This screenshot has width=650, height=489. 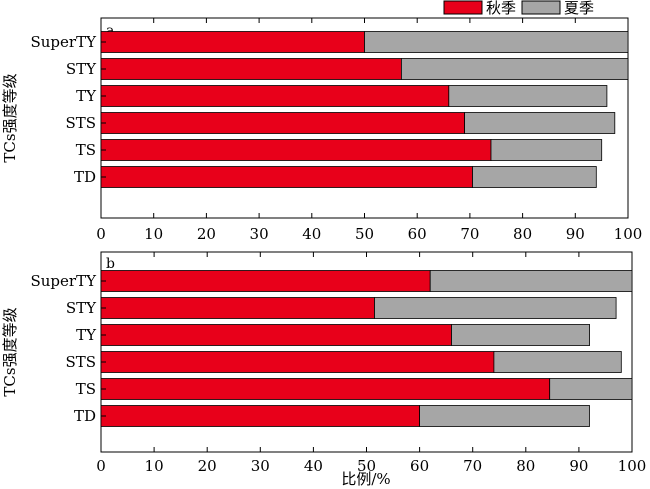 What do you see at coordinates (260, 416) in the screenshot?
I see `bar-b-TD-autumn` at bounding box center [260, 416].